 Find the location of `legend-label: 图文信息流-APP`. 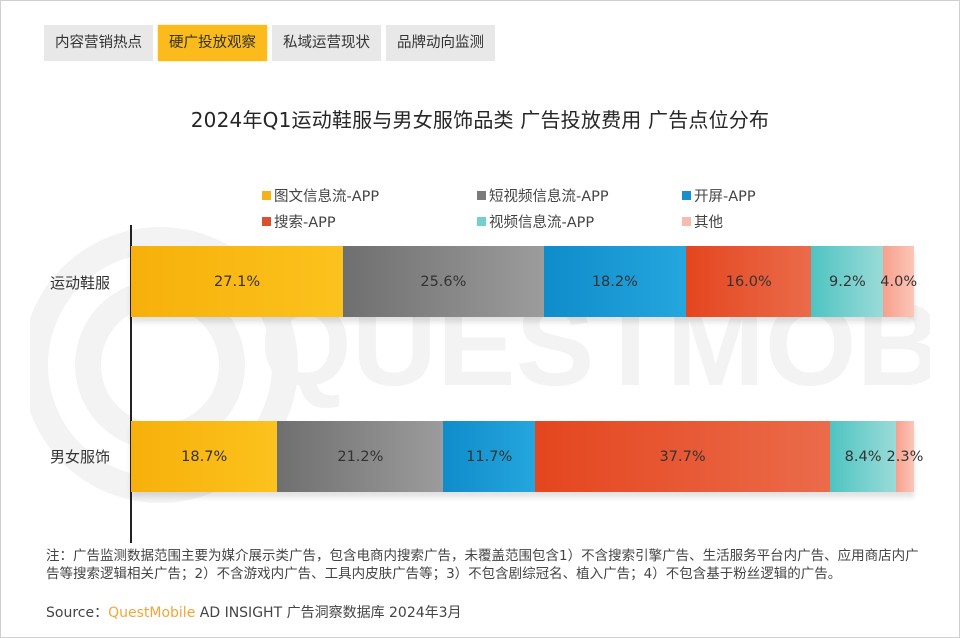

legend-label: 图文信息流-APP is located at coordinates (327, 196).